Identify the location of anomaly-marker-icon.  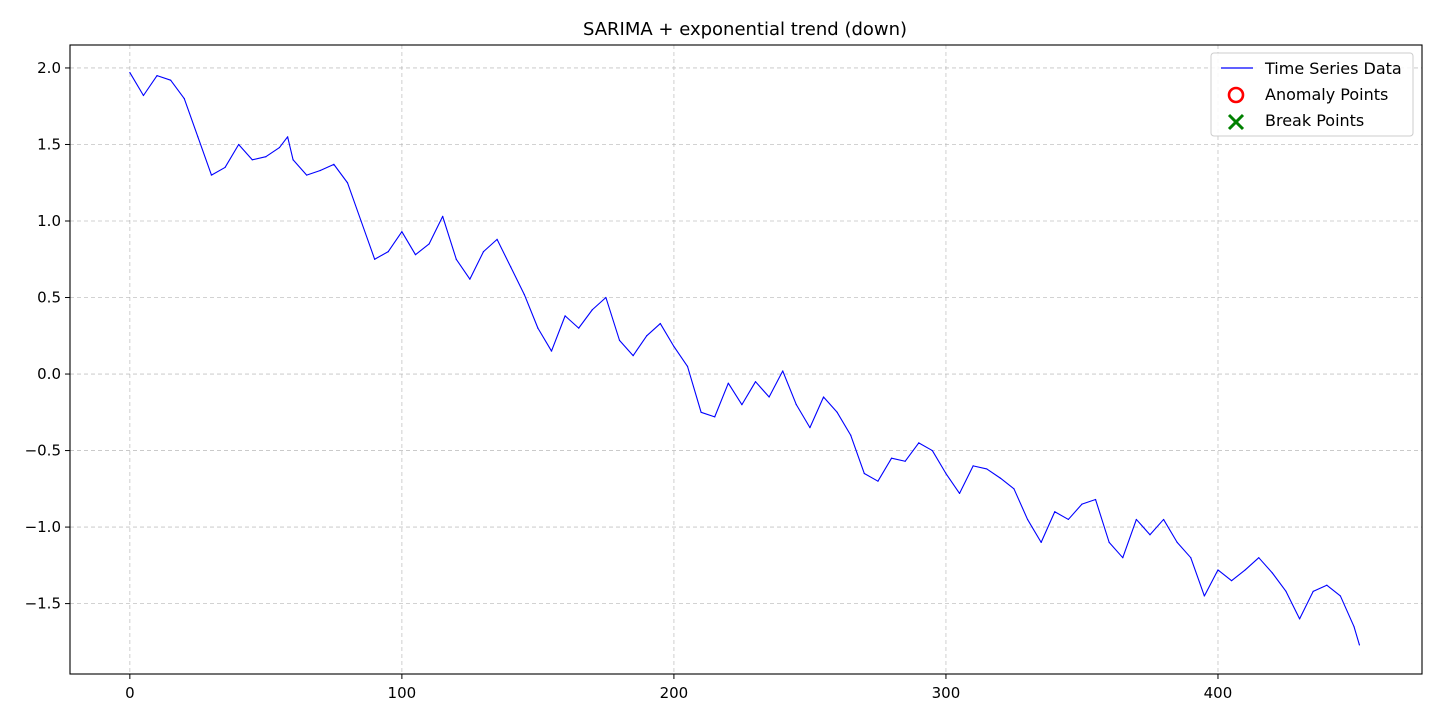
(1236, 95).